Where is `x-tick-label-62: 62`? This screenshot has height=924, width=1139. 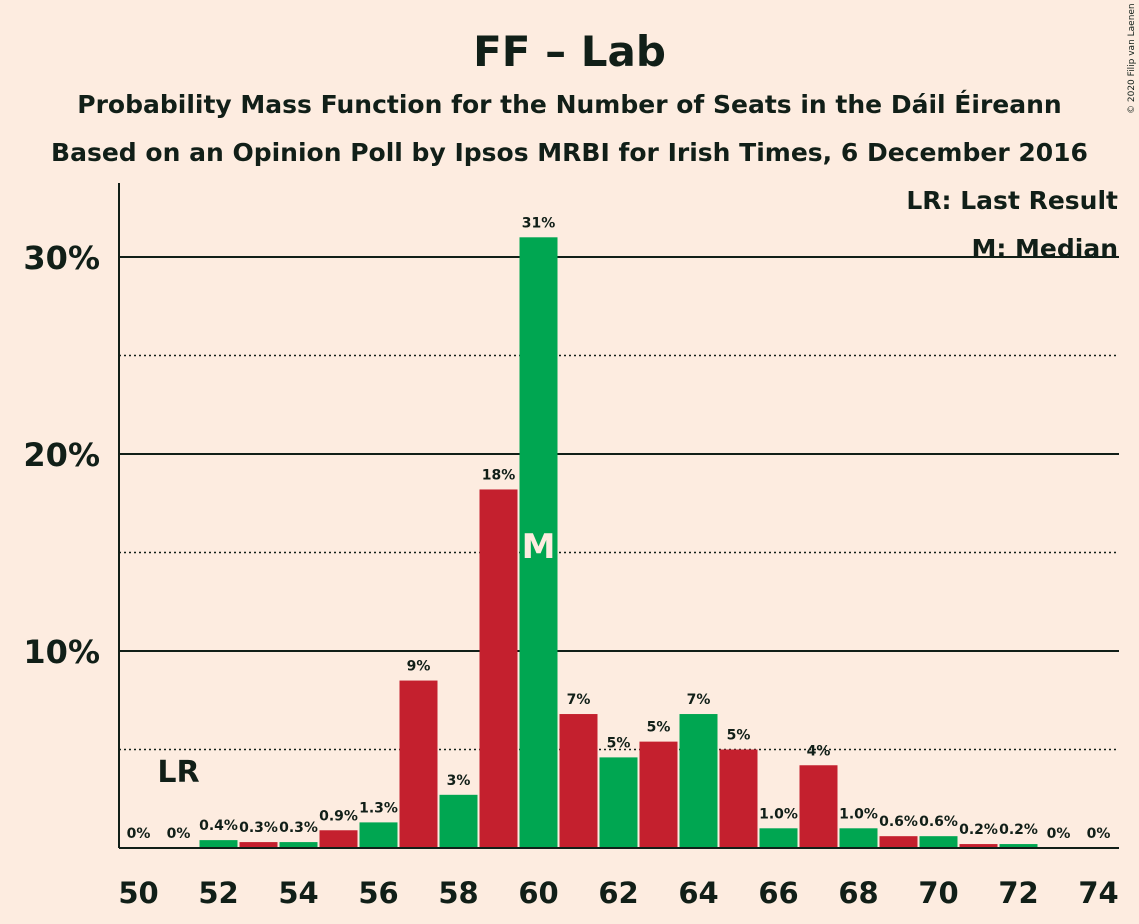
x-tick-label-62: 62 is located at coordinates (618, 893).